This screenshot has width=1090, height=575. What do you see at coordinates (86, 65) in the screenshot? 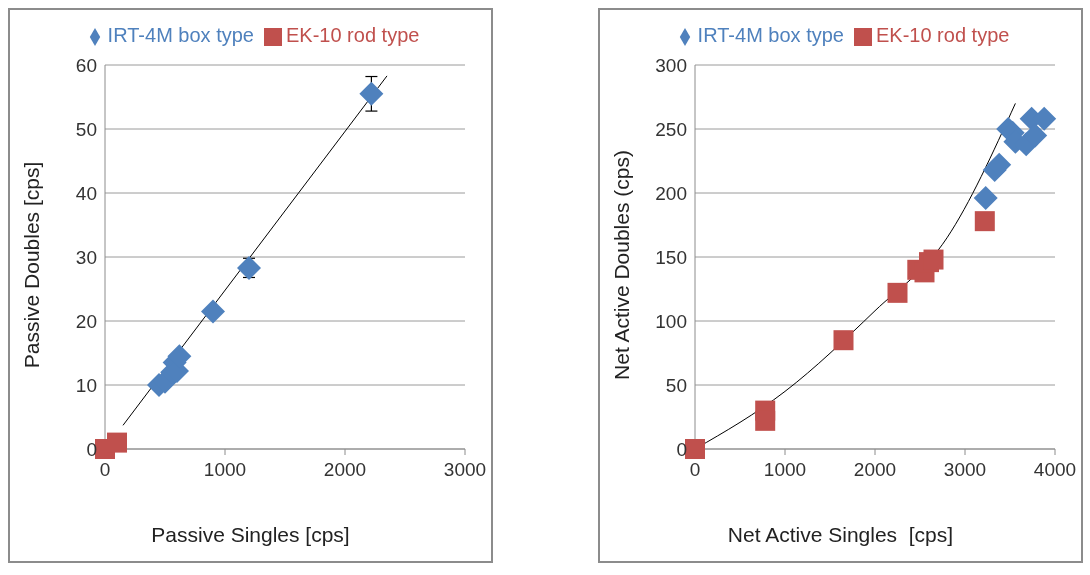
I see `y-tick-label: 60` at bounding box center [86, 65].